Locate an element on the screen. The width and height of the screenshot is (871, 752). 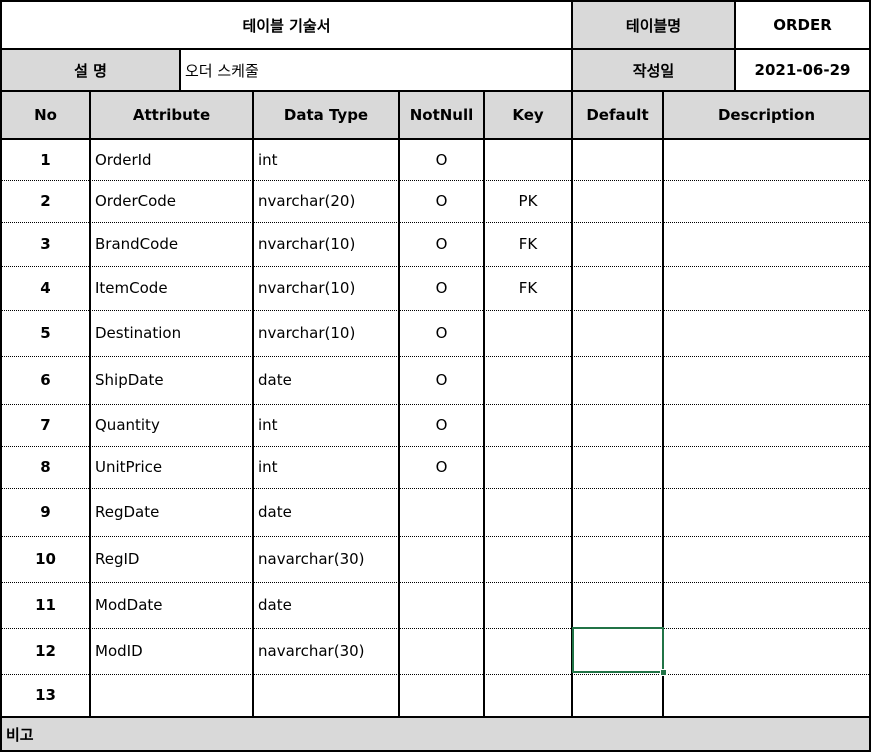
column-header-data-type: Data Type is located at coordinates (326, 115).